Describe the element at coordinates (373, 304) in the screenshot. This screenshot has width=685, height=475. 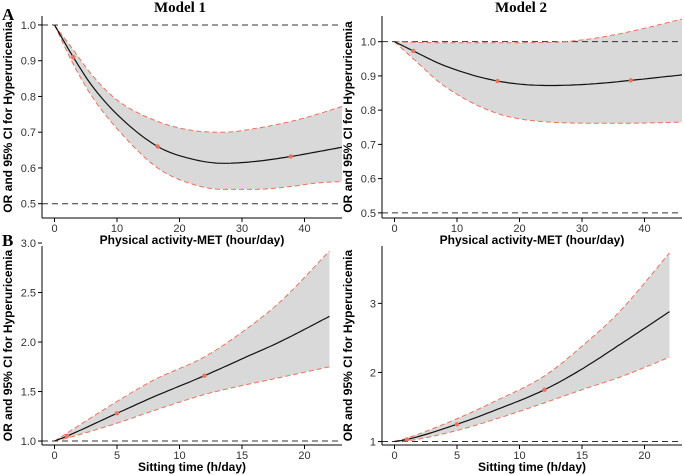
I see `y-tick-label: 3` at that location.